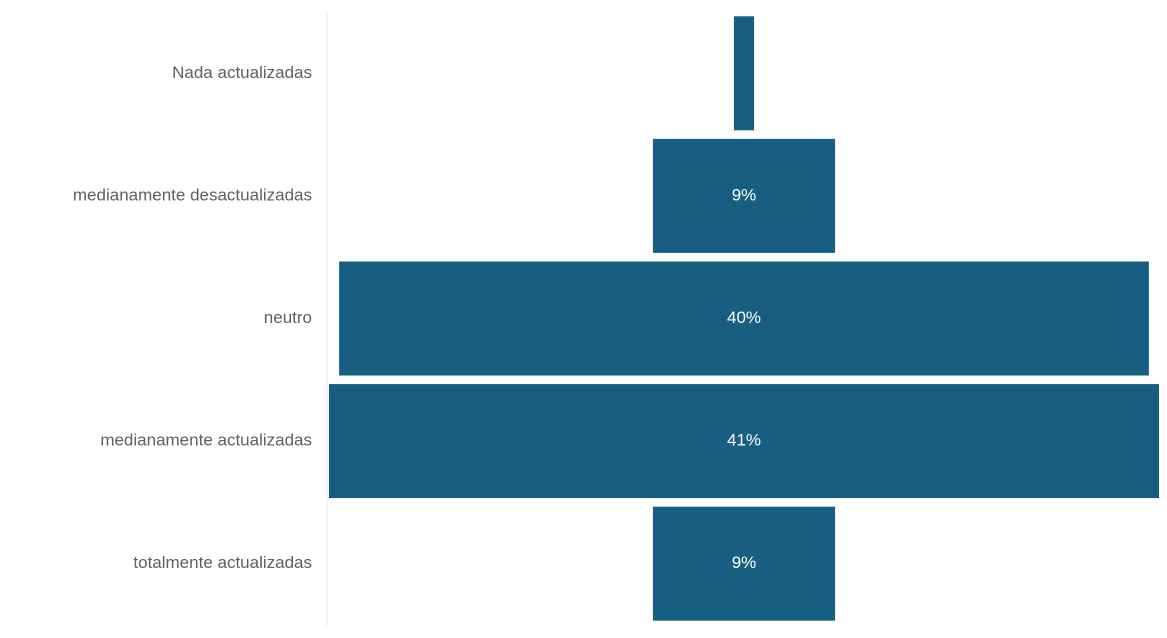  I want to click on data-label: 41%, so click(744, 440).